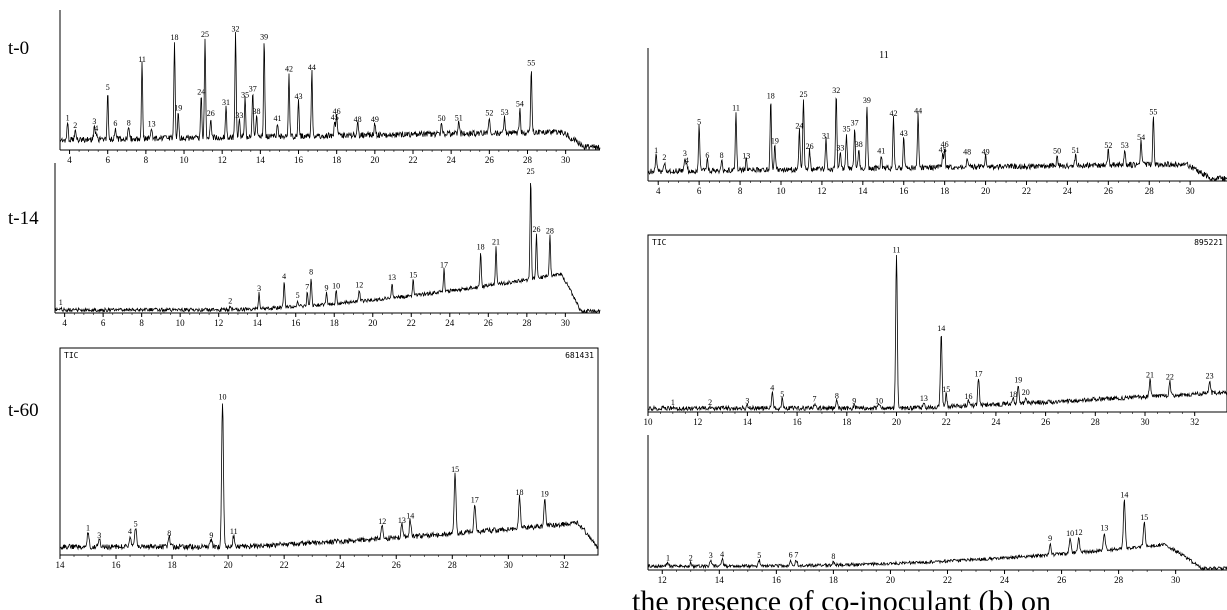  What do you see at coordinates (278, 118) in the screenshot?
I see `peak-label: 41` at bounding box center [278, 118].